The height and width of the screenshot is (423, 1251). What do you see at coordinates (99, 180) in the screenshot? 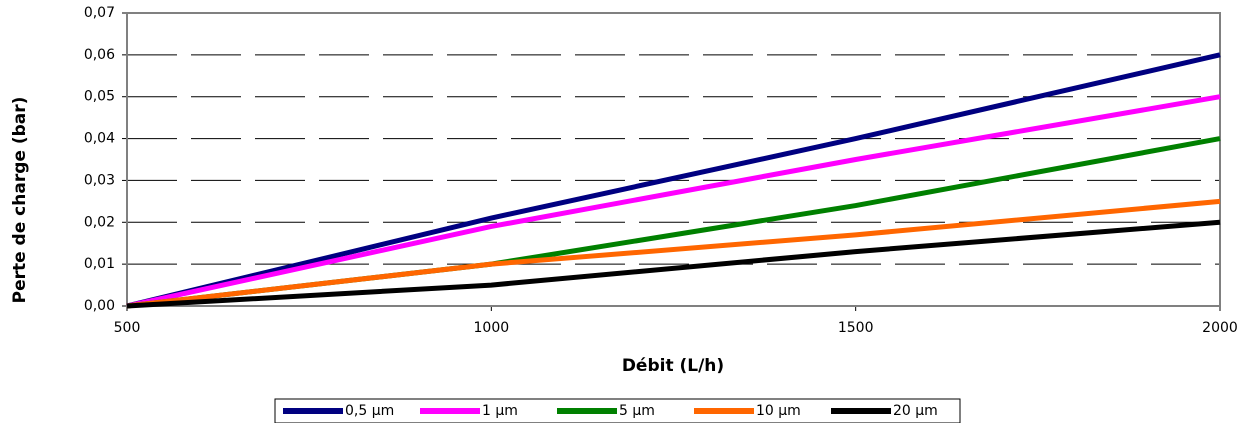
I see `y-tick-label: 0,03` at bounding box center [99, 180].